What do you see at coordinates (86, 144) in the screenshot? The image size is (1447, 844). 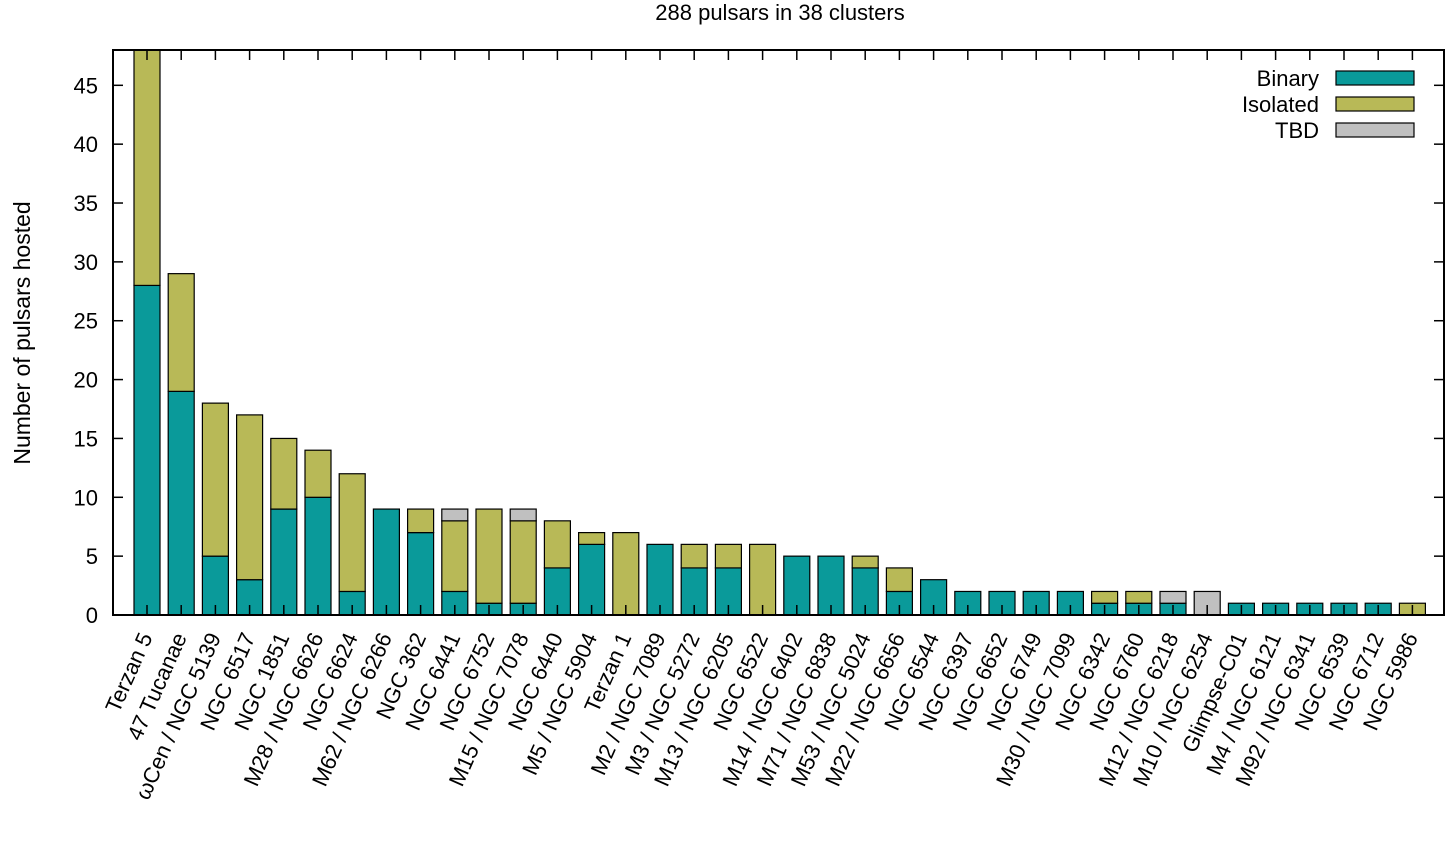 I see `y-tick-label: 40` at bounding box center [86, 144].